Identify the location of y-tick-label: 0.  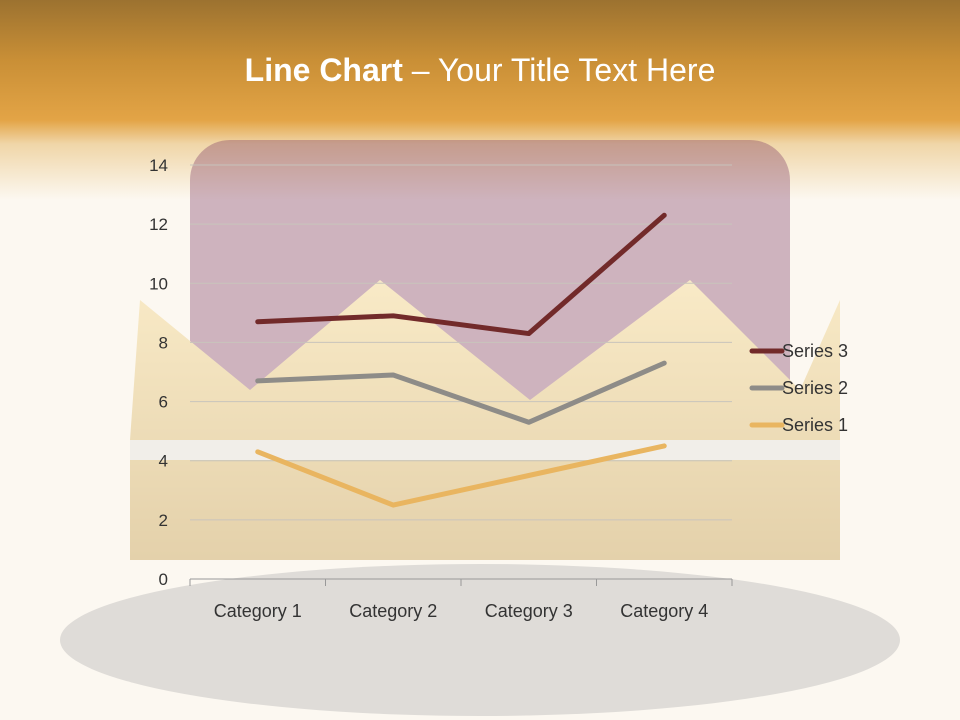
(163, 579).